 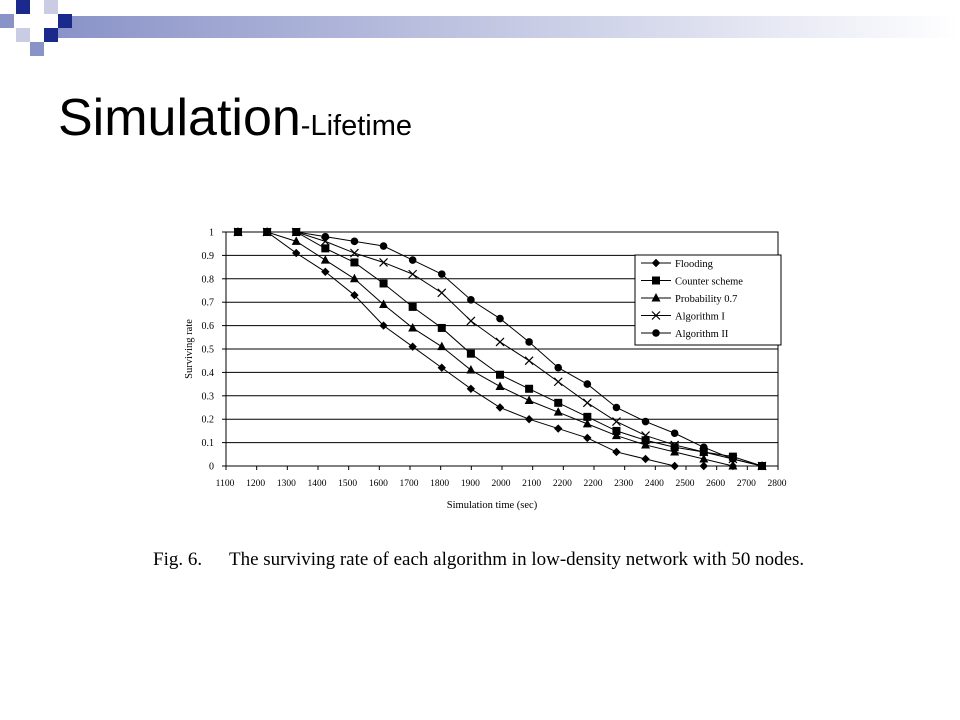 I want to click on header-decoration, so click(x=480, y=28).